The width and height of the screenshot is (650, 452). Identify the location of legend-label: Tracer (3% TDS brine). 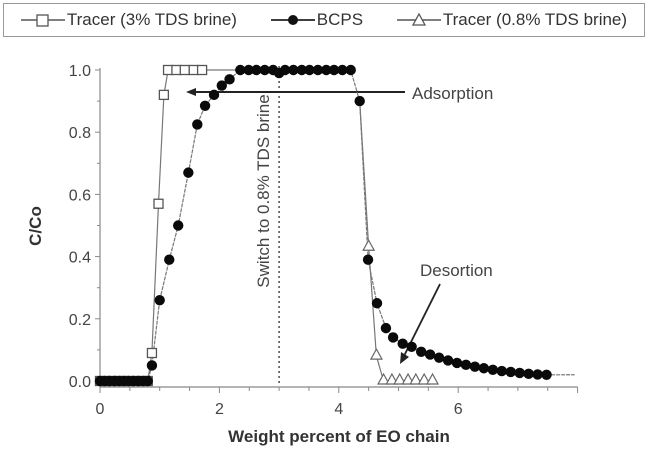
(151, 19).